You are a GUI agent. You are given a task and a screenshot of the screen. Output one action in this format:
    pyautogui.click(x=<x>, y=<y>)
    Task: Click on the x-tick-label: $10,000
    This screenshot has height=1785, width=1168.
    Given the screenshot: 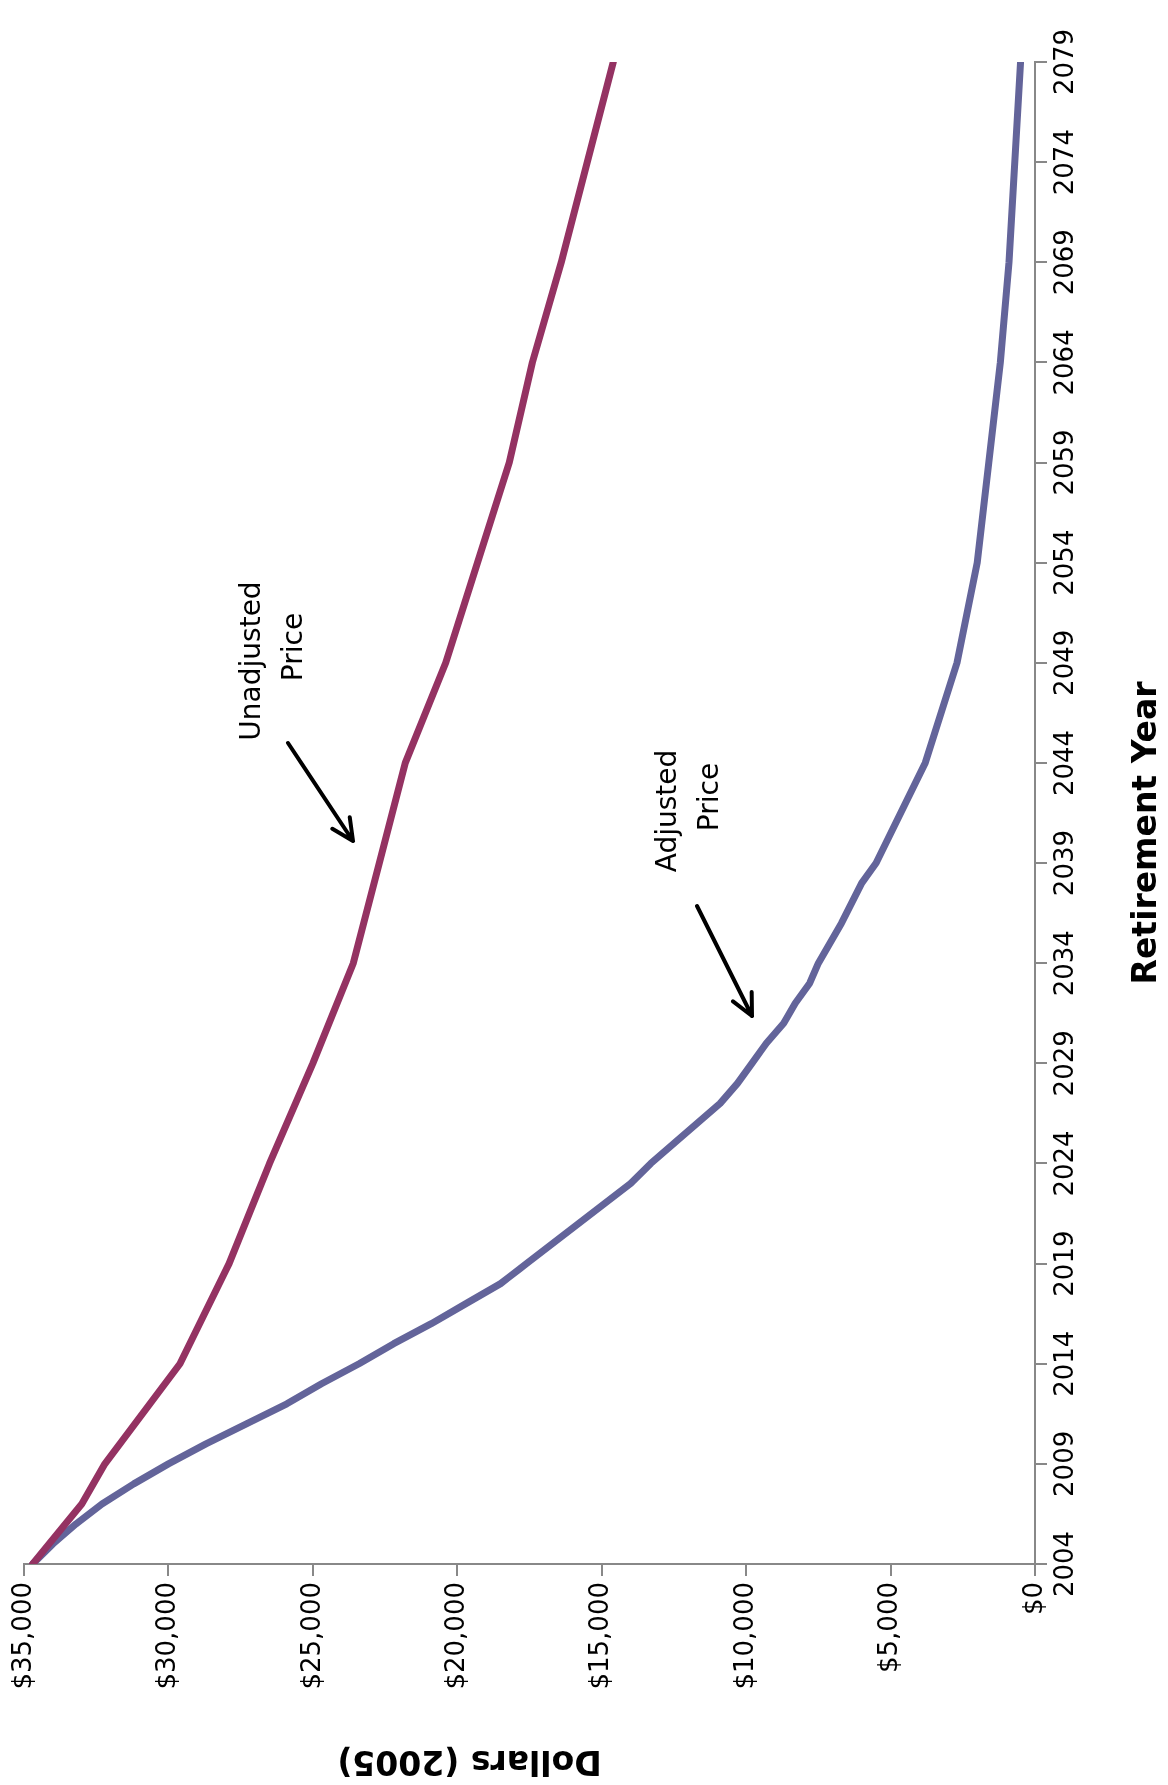 What is the action you would take?
    pyautogui.click(x=743, y=1636)
    